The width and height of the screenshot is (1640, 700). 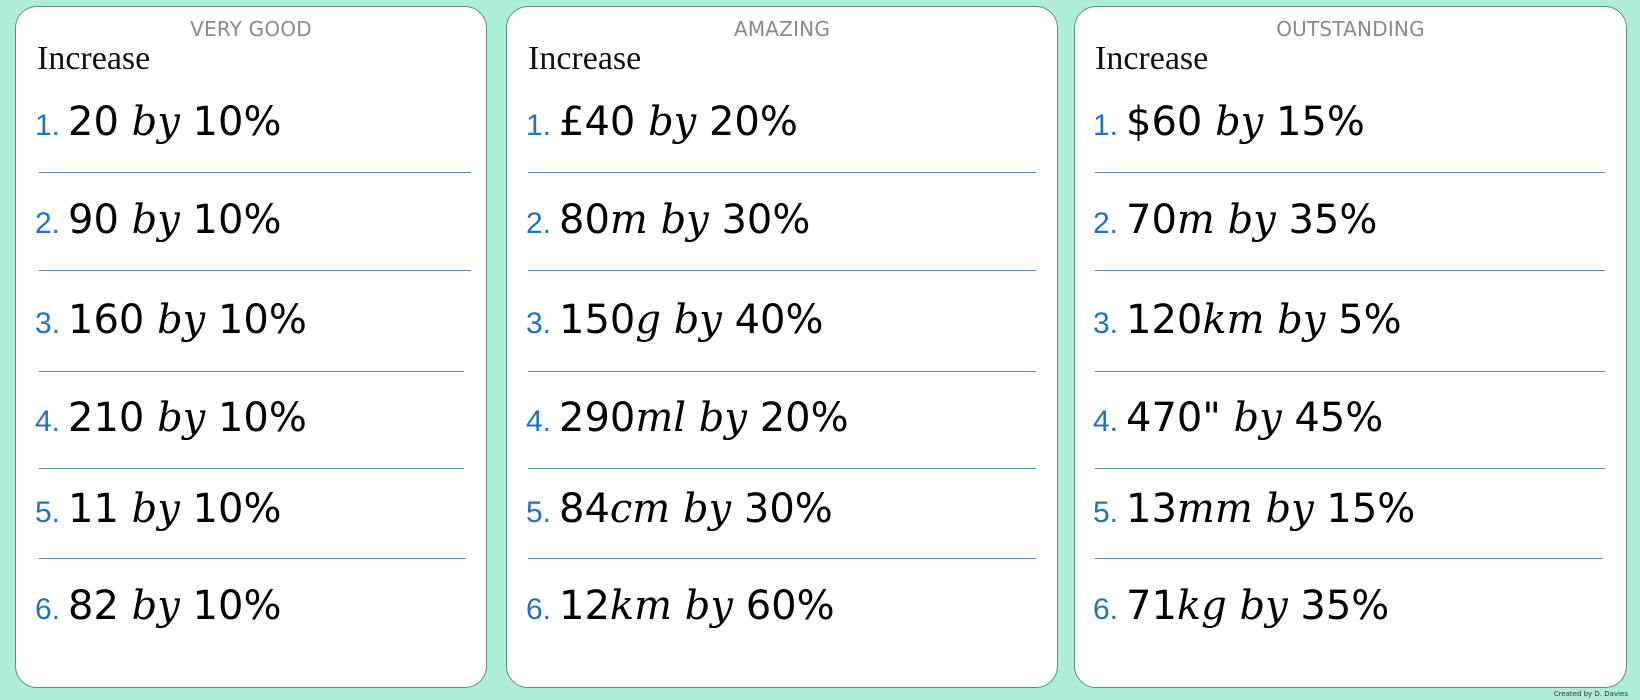 I want to click on question-row: 3. 160 by 10%, so click(x=171, y=327).